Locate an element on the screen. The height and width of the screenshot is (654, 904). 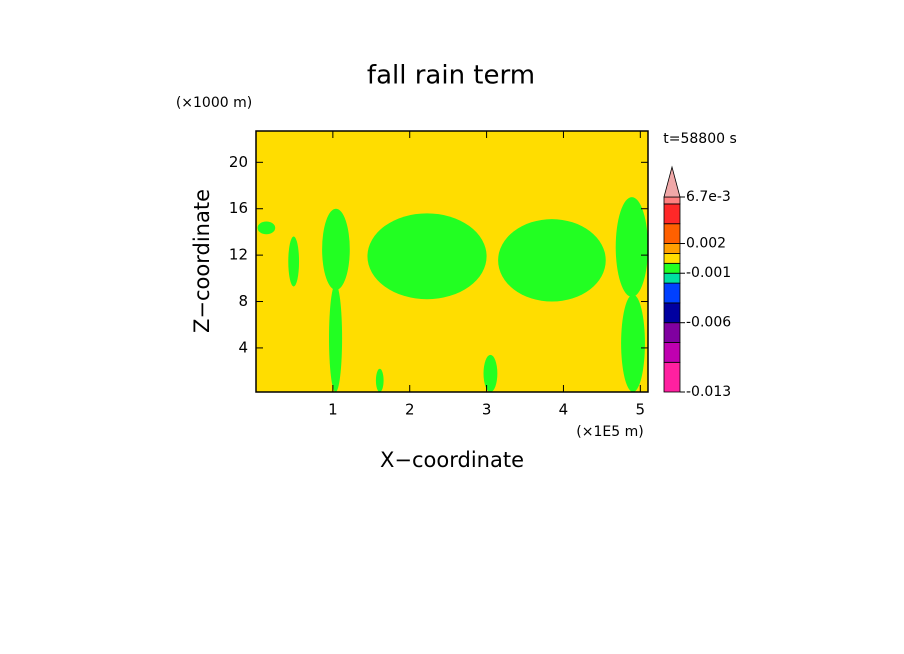
y-tick-label: 16 is located at coordinates (238, 208).